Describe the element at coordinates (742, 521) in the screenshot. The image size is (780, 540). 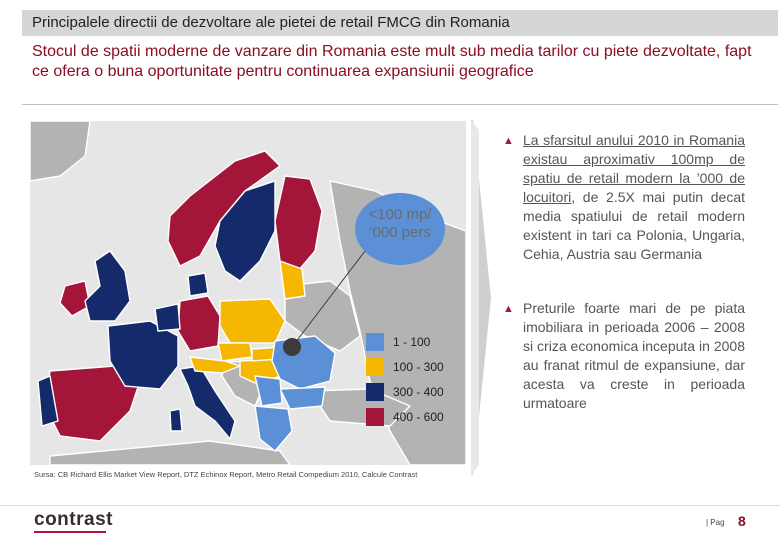
I see `page-number: 8` at that location.